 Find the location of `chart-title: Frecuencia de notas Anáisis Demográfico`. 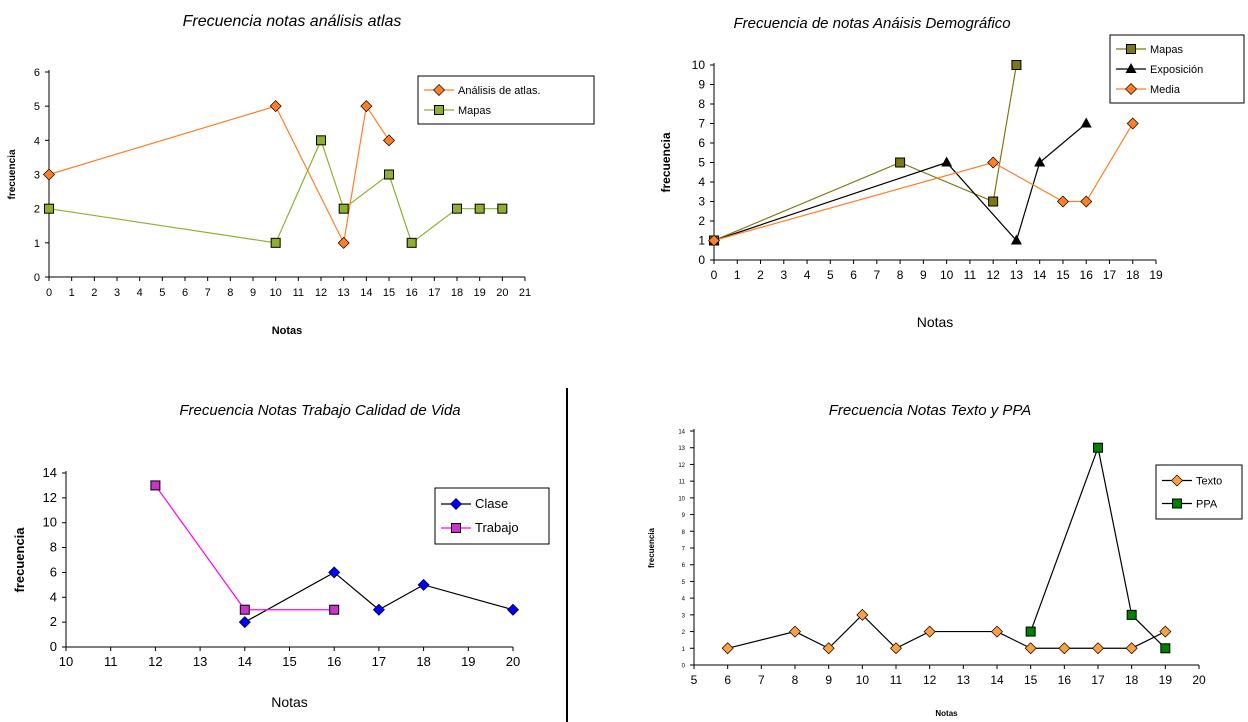

chart-title: Frecuencia de notas Anáisis Demográfico is located at coordinates (871, 23).